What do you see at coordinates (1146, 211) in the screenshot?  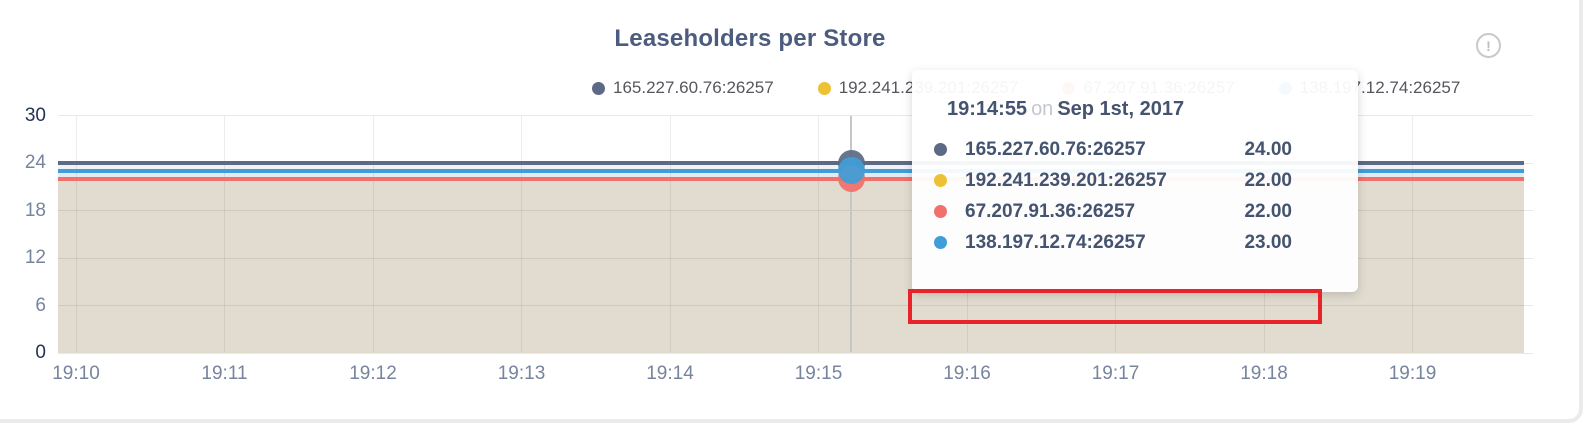 I see `tooltip-row: 67.207.91.36:26257 22.00` at bounding box center [1146, 211].